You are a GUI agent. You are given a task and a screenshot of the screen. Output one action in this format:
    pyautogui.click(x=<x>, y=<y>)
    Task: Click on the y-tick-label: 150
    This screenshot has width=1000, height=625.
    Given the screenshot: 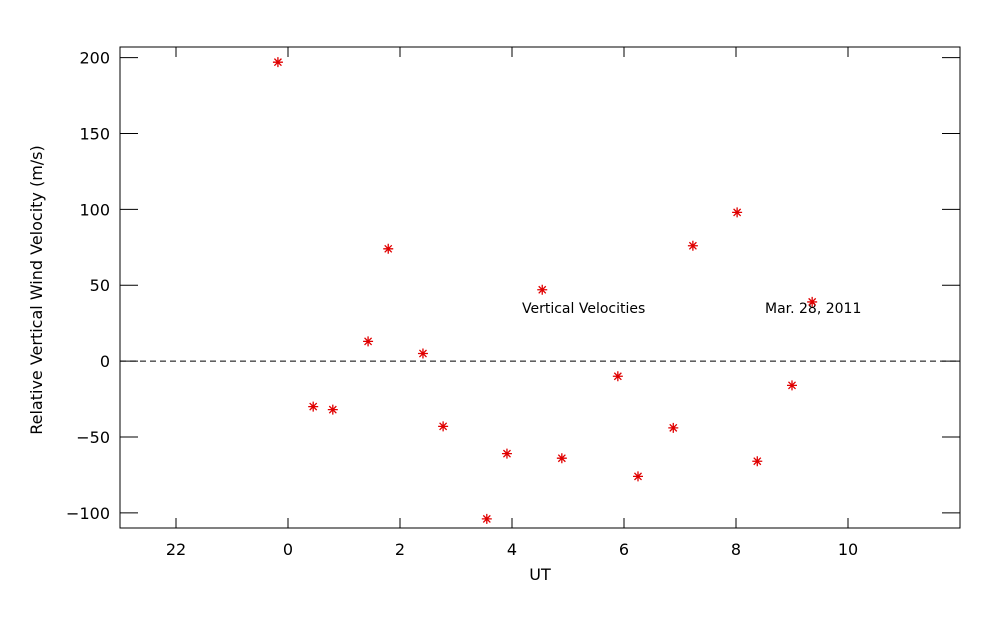 What is the action you would take?
    pyautogui.click(x=94, y=133)
    